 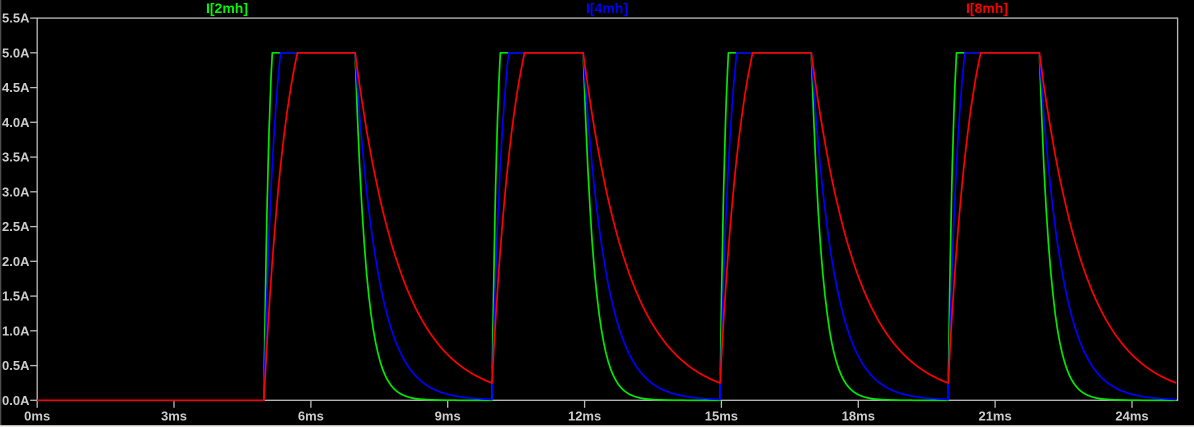 I want to click on svg-text: 24ms, so click(x=1131, y=416).